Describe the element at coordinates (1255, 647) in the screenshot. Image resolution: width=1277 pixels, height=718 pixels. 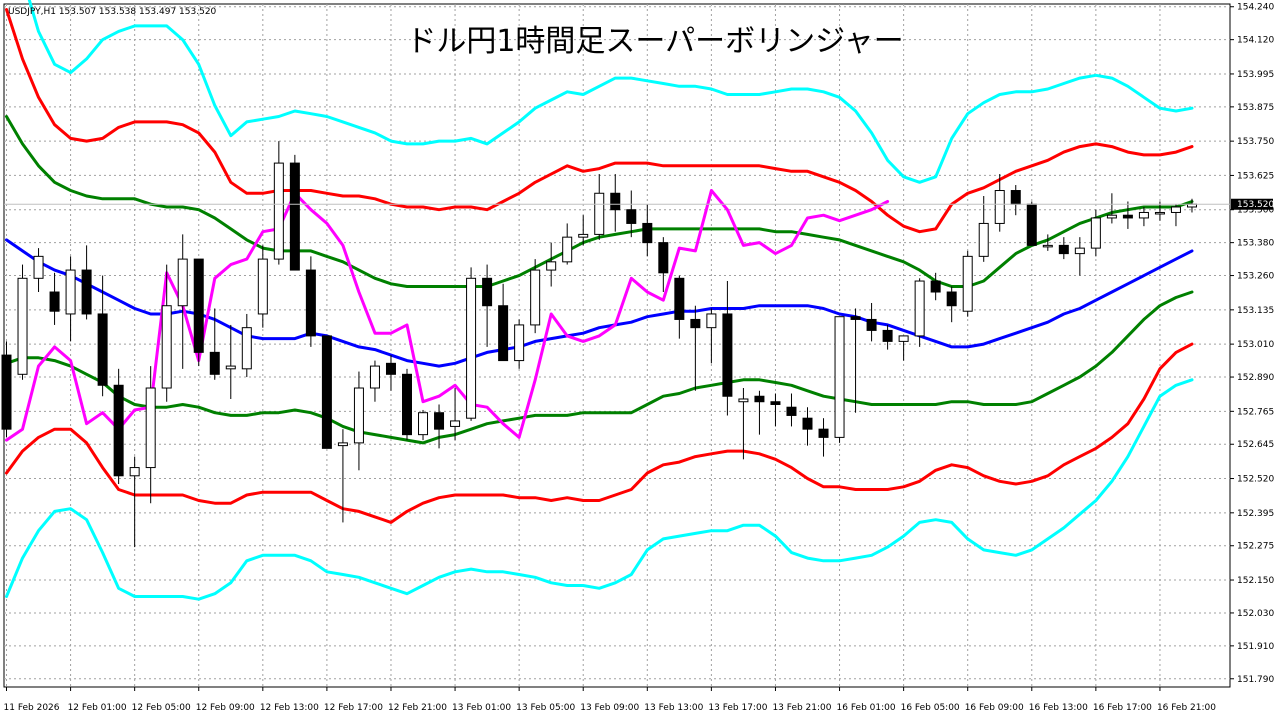
I see `y-tick-label: 151.910` at that location.